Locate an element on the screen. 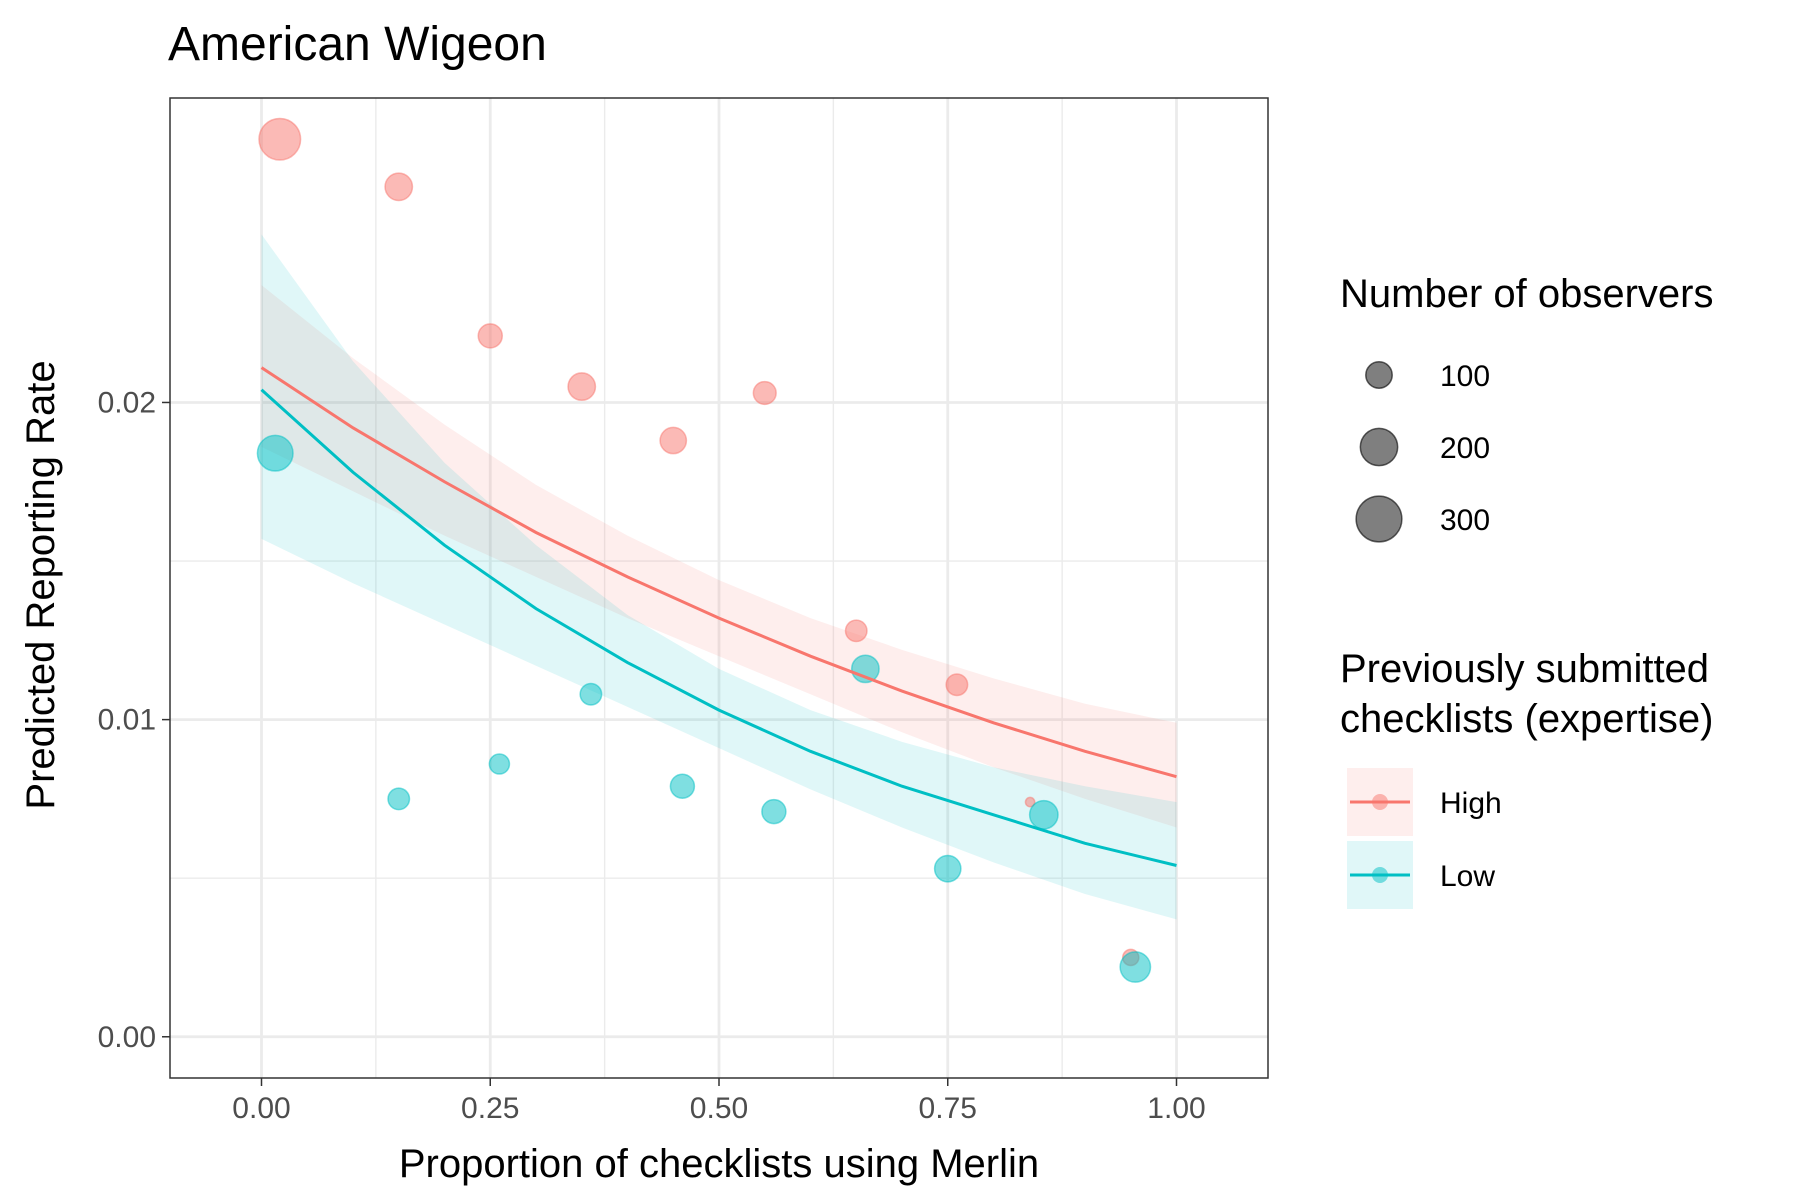 The width and height of the screenshot is (1800, 1200). size-legend-title: Number of observers is located at coordinates (1526, 294).